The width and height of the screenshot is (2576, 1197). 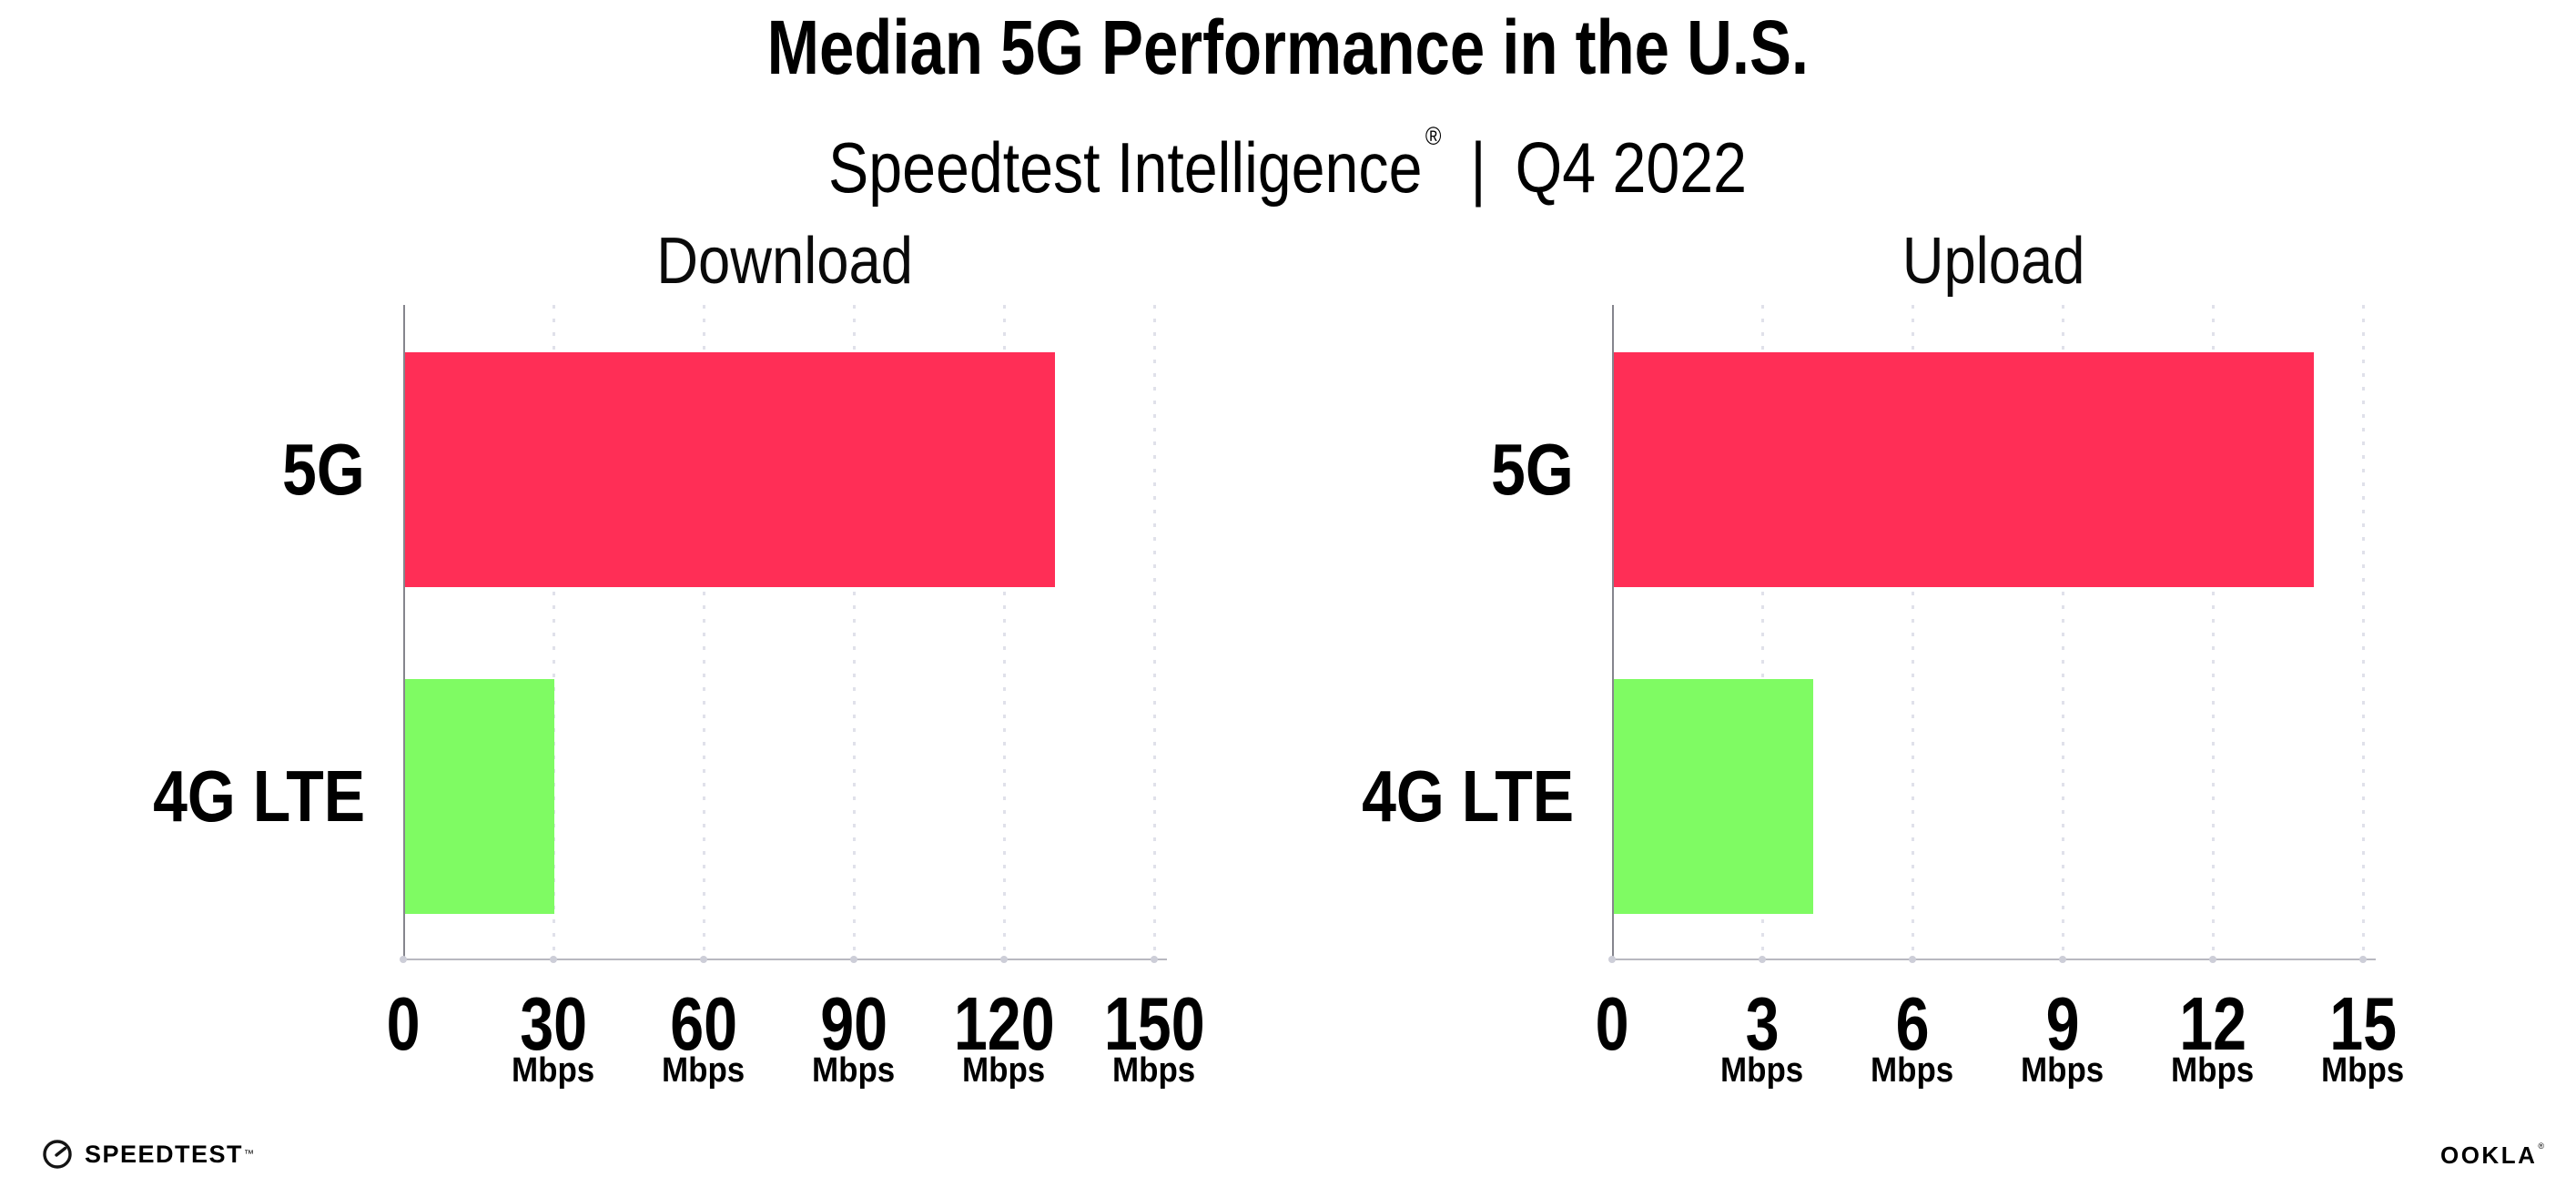 I want to click on tick-label-text: 0, so click(x=1612, y=1024).